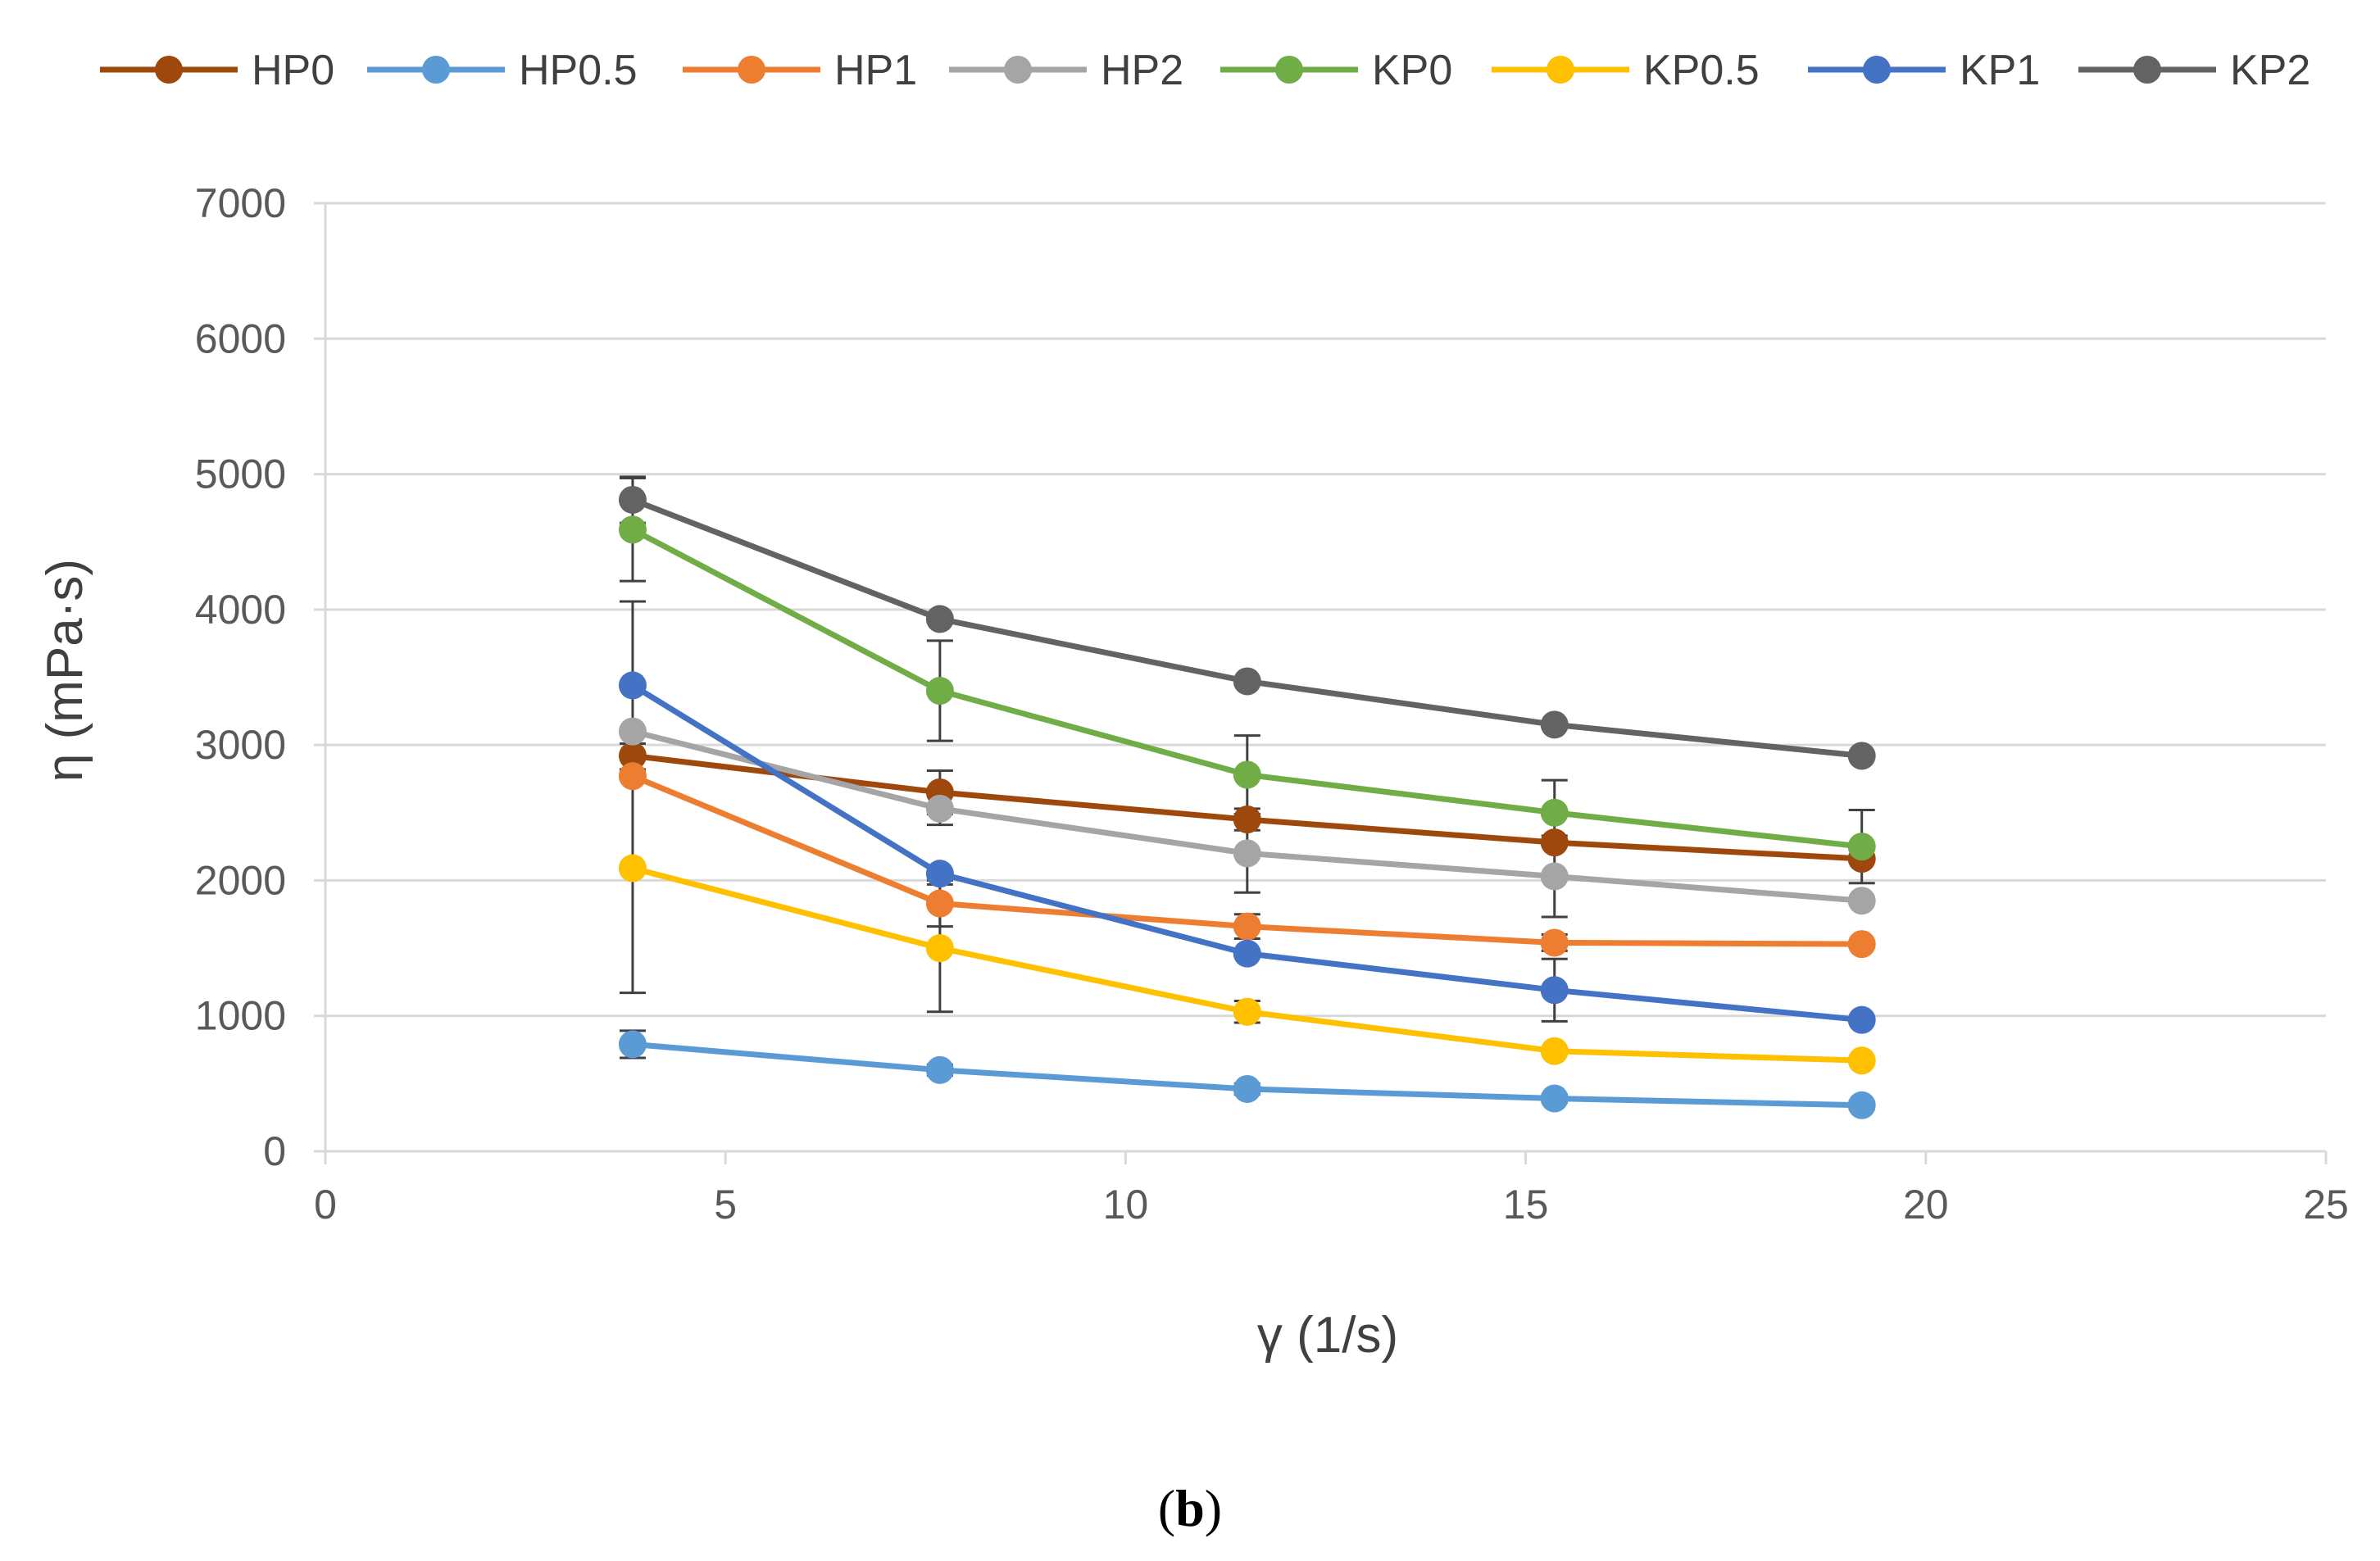 Image resolution: width=2380 pixels, height=1561 pixels. Describe the element at coordinates (293, 70) in the screenshot. I see `legend-label: HP0` at that location.